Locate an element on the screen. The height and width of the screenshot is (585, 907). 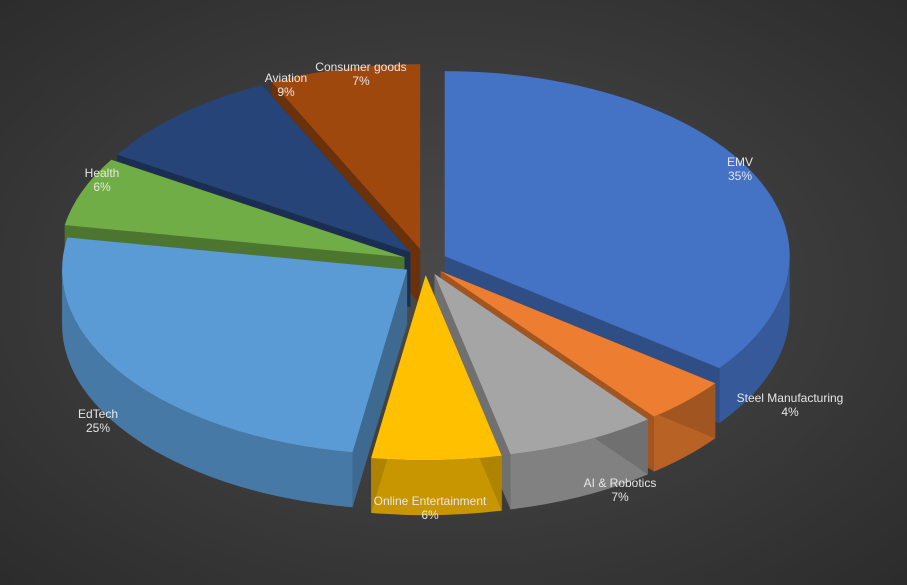
label-emv: EMV is located at coordinates (740, 162).